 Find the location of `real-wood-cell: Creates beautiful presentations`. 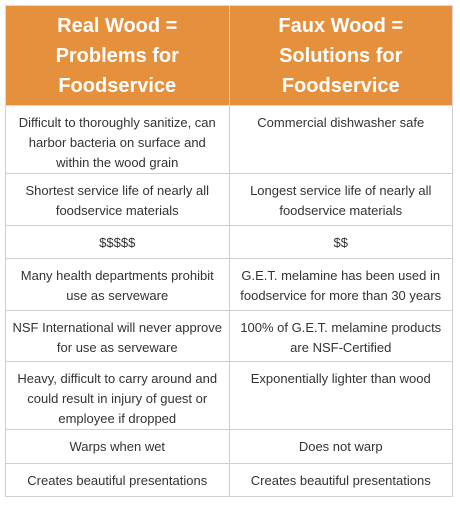

real-wood-cell: Creates beautiful presentations is located at coordinates (117, 480).